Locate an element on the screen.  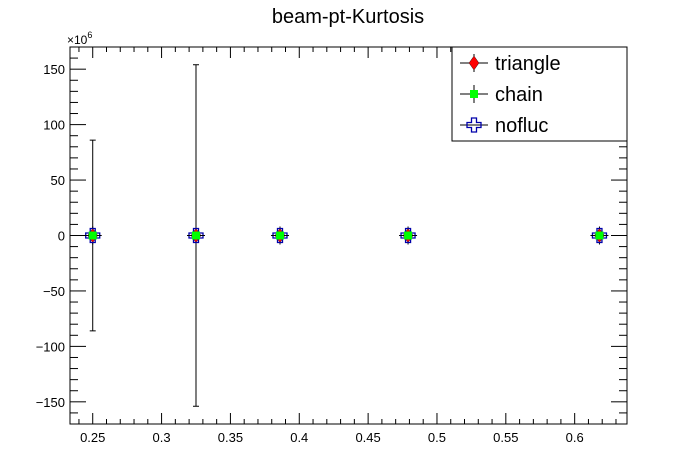
x-tick-label: 0.6 is located at coordinates (575, 437).